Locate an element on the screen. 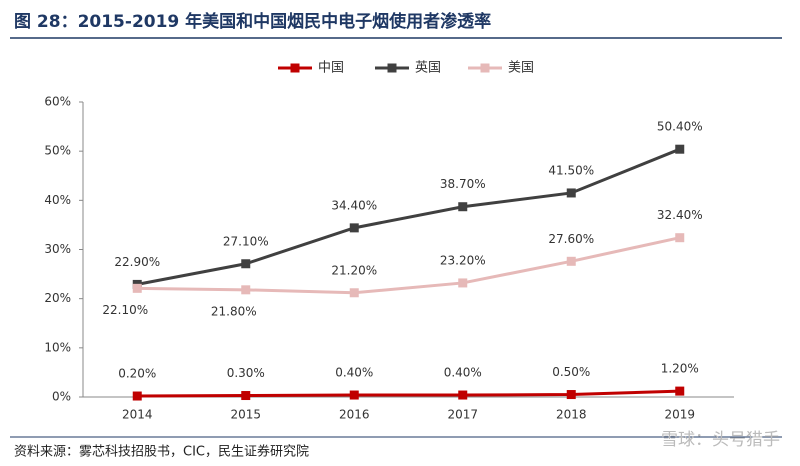  chart-title: 图 28：2015-2019 年美国和中国烟民中电子烟使用者渗透率 is located at coordinates (252, 21).